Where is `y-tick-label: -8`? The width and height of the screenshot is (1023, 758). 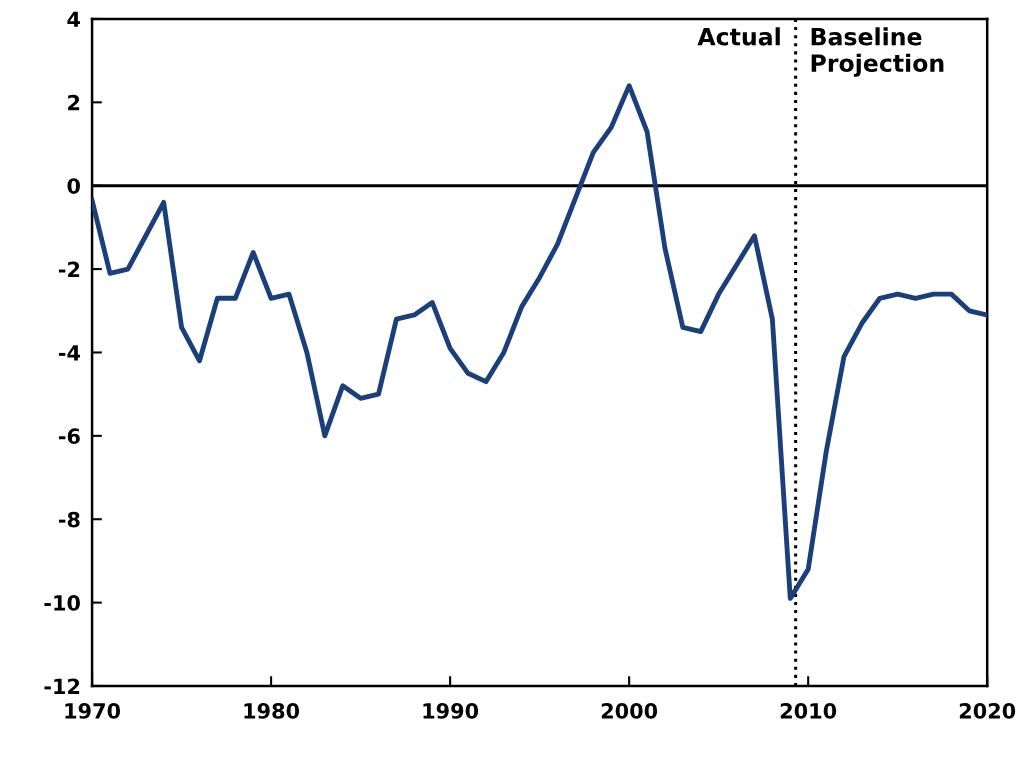
y-tick-label: -8 is located at coordinates (69, 519).